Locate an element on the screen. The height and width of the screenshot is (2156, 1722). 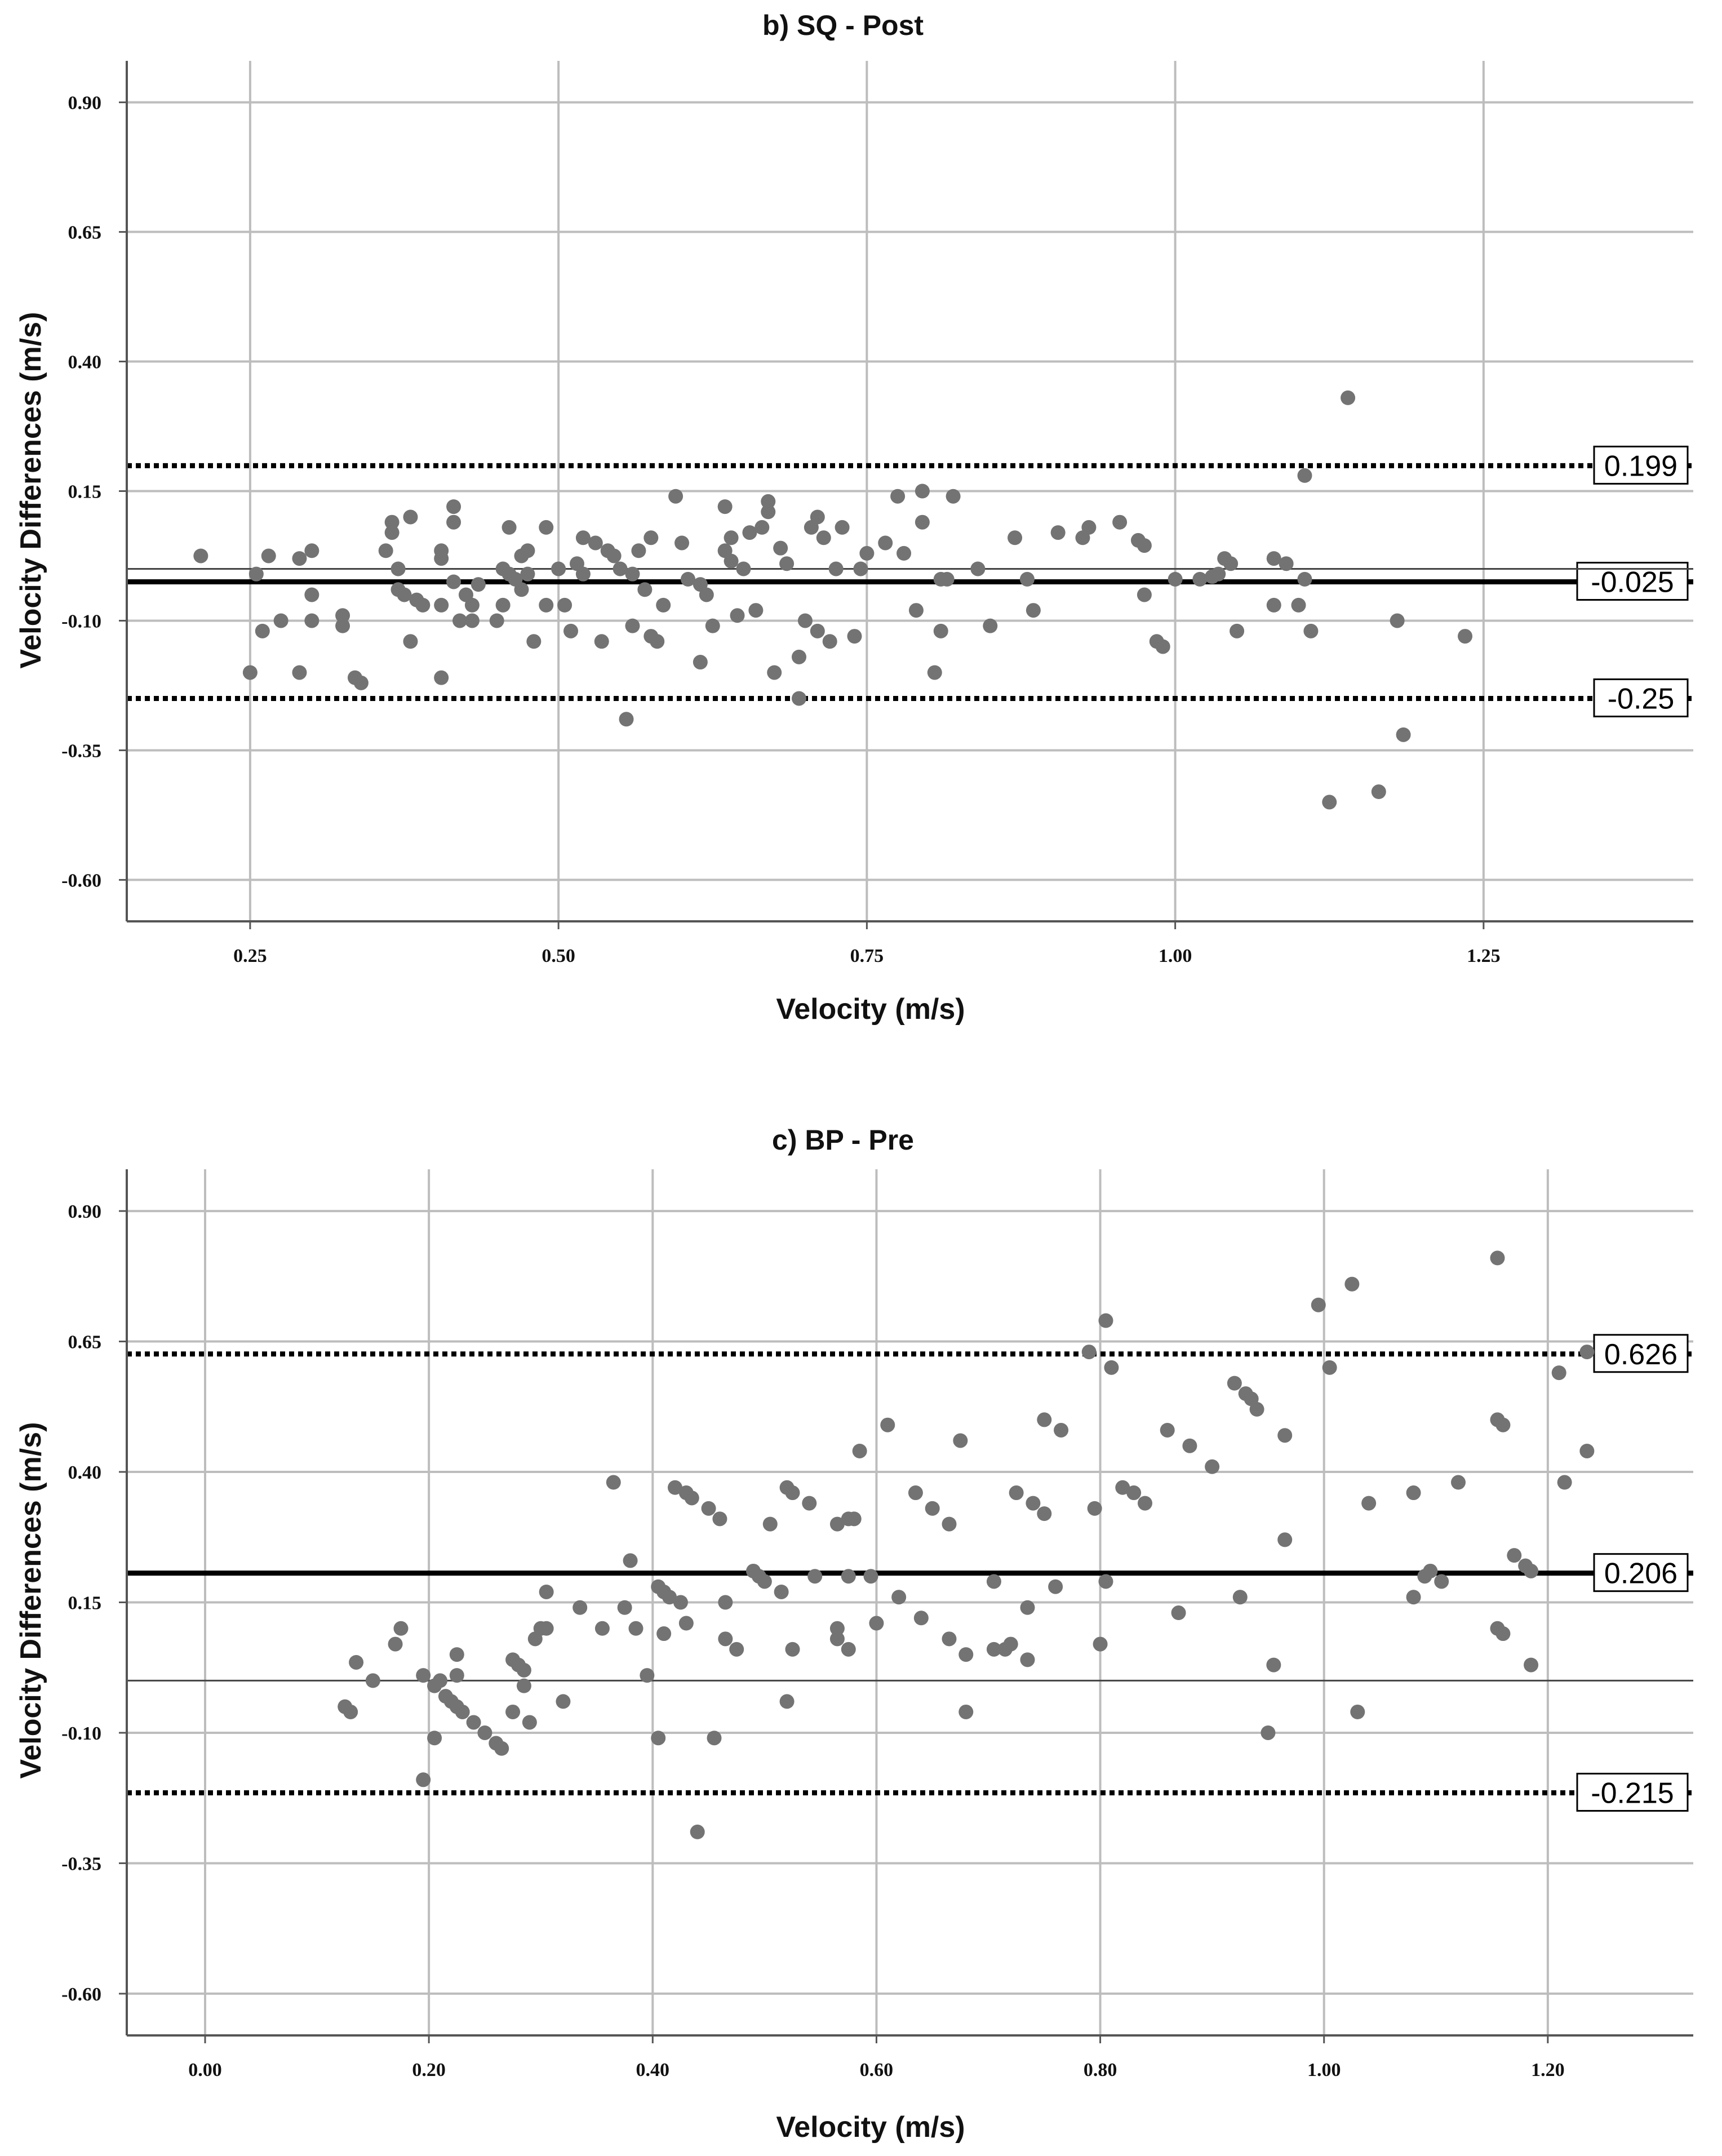
x-axis-title: Velocity (m/s) is located at coordinates (870, 2127).